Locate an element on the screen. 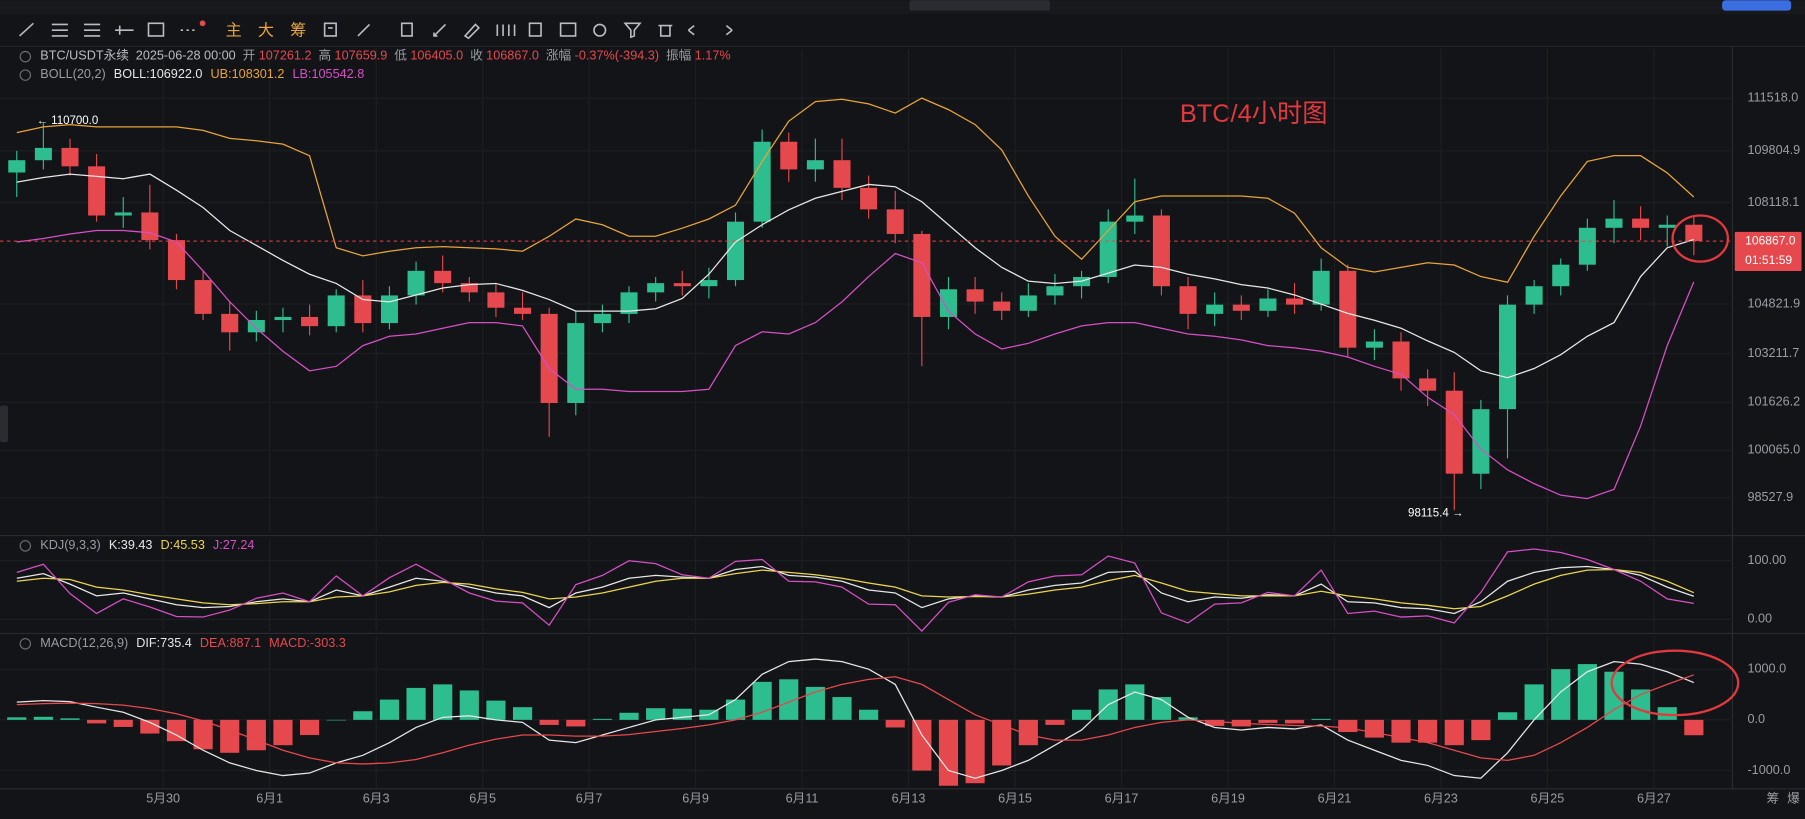 This screenshot has width=1805, height=819. y-tick-label: 98527.9 is located at coordinates (1770, 497).